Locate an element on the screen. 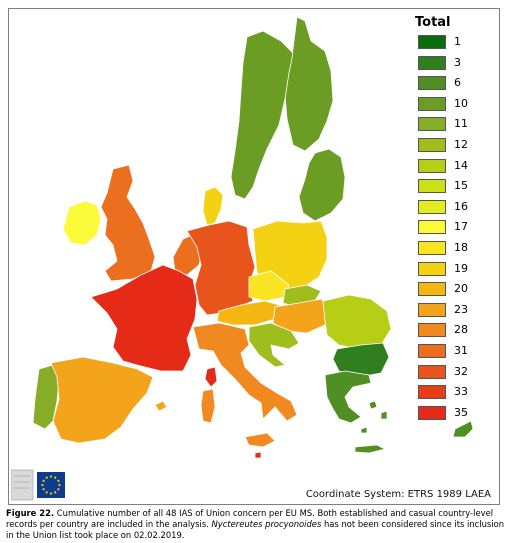  legend-label: 35 is located at coordinates (461, 412).